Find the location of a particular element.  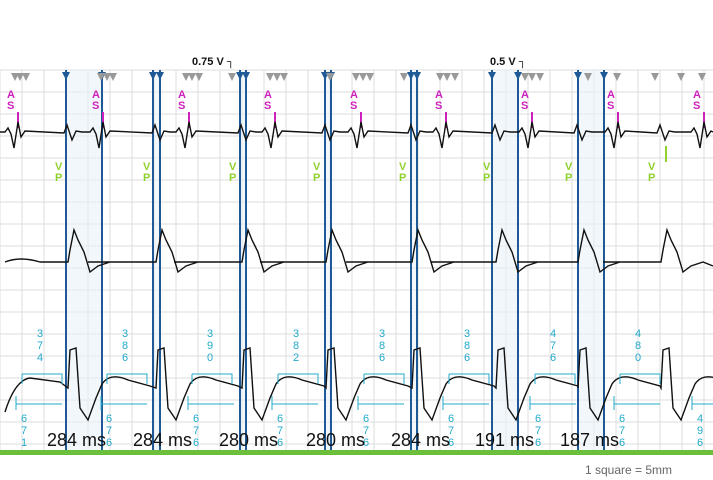

va-interval-value: 1 is located at coordinates (24, 443).